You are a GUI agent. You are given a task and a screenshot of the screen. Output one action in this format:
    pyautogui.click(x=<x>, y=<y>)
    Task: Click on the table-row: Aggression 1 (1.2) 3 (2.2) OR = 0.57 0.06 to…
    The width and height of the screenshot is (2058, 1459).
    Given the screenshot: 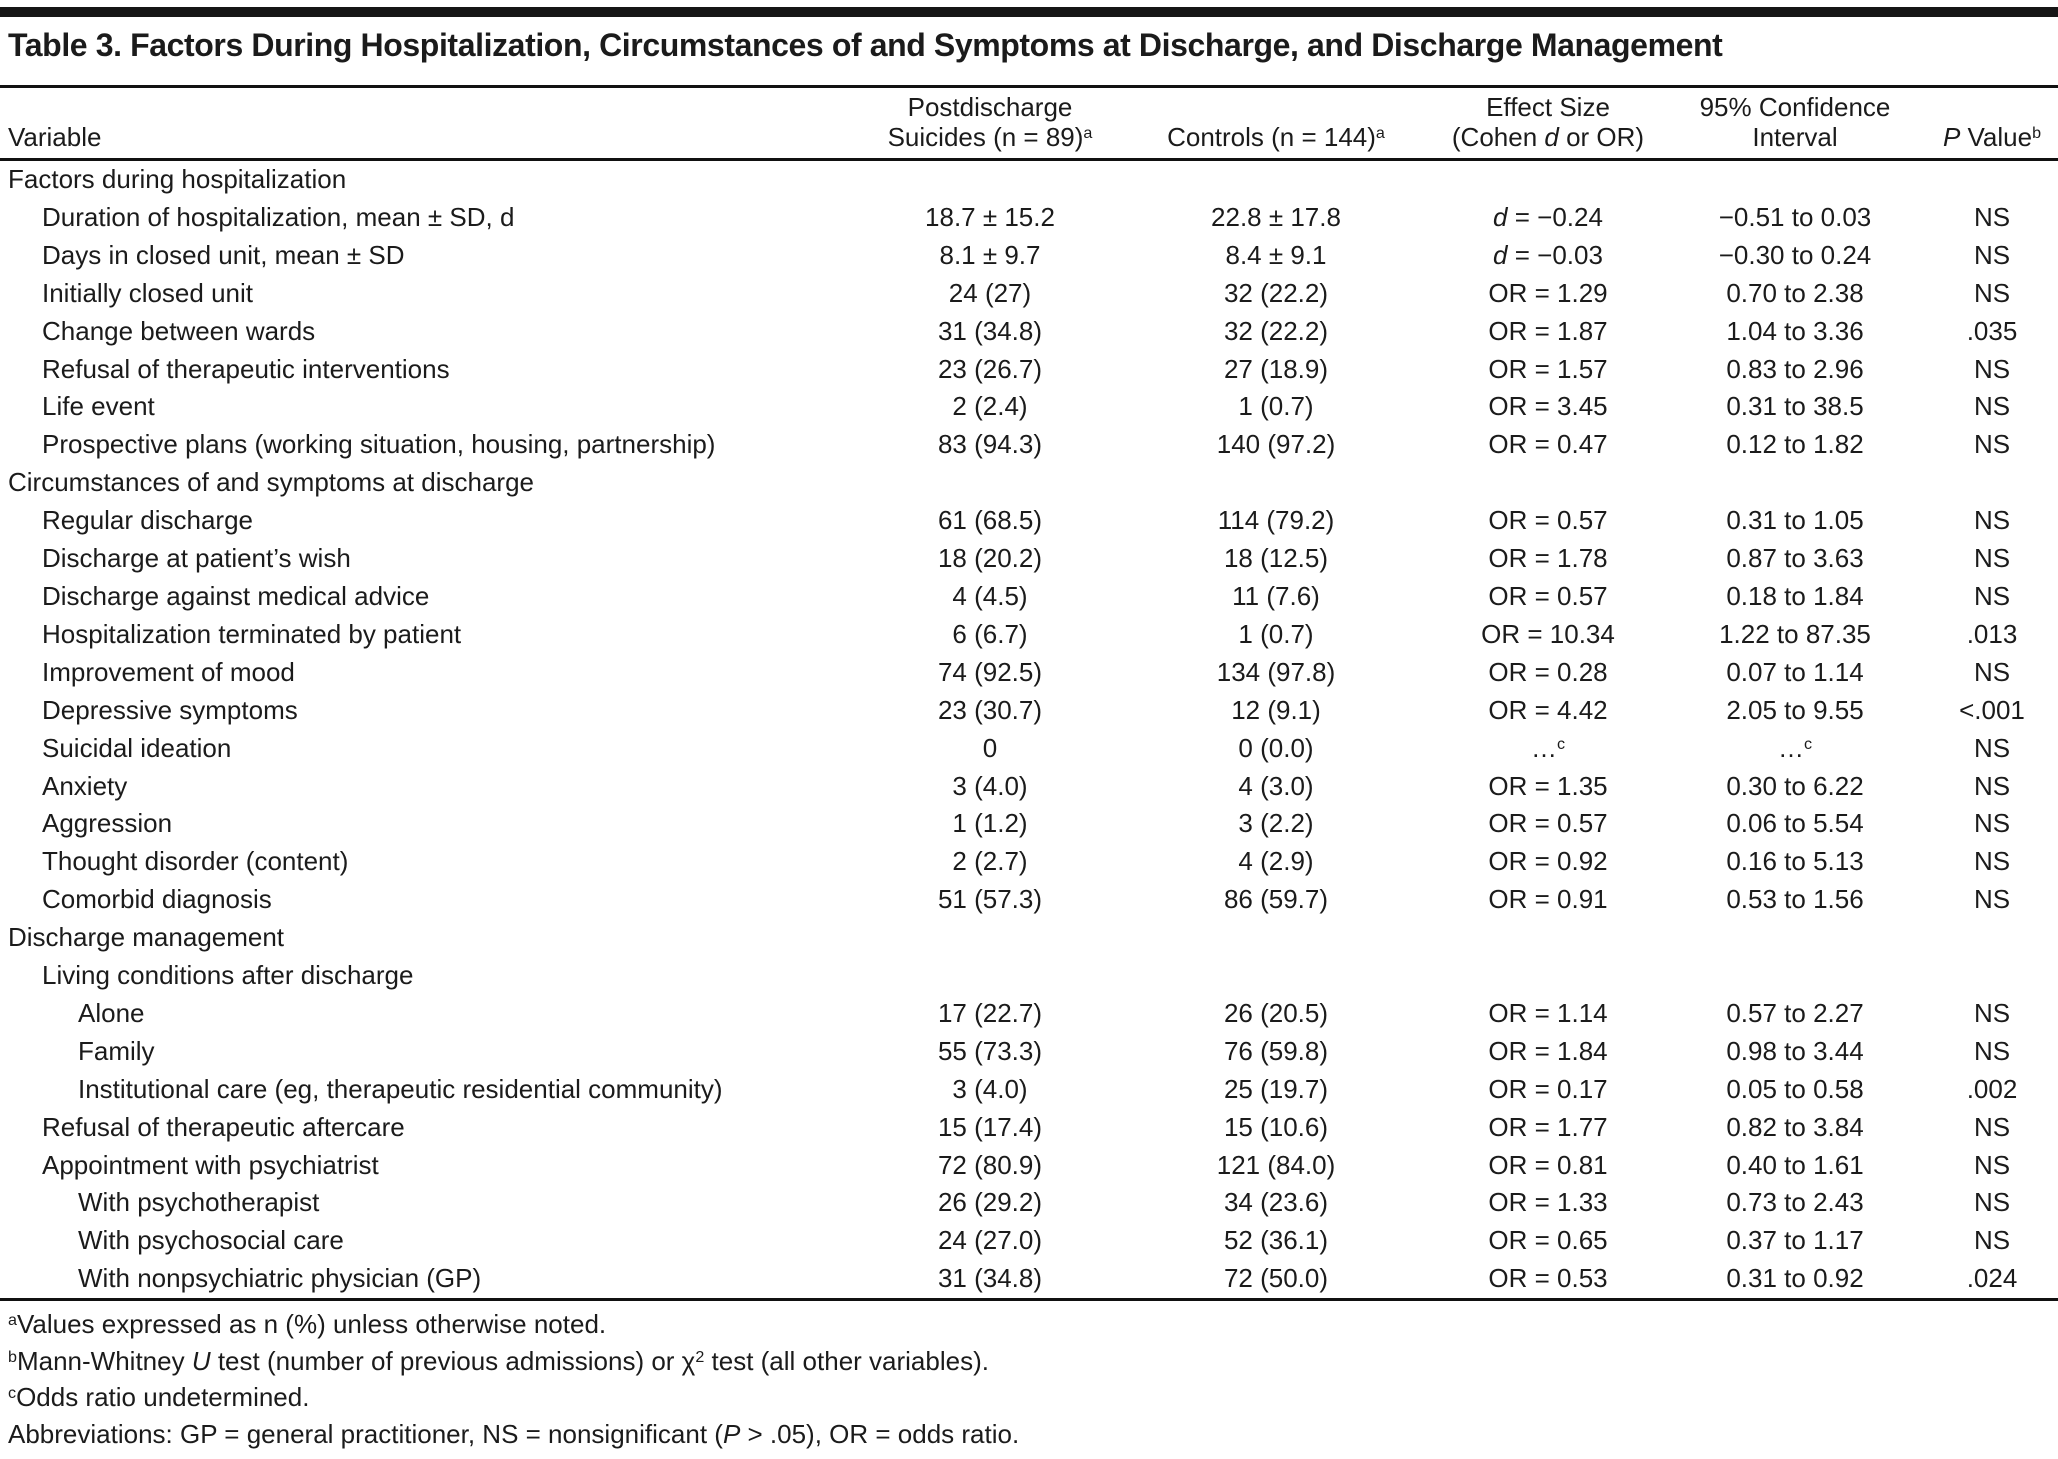 What is the action you would take?
    pyautogui.click(x=1029, y=824)
    